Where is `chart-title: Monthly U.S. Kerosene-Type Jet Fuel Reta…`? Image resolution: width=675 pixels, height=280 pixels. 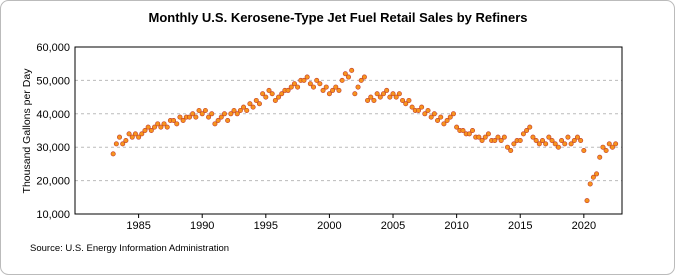
chart-title: Monthly U.S. Kerosene-Type Jet Fuel Reta… is located at coordinates (337, 17).